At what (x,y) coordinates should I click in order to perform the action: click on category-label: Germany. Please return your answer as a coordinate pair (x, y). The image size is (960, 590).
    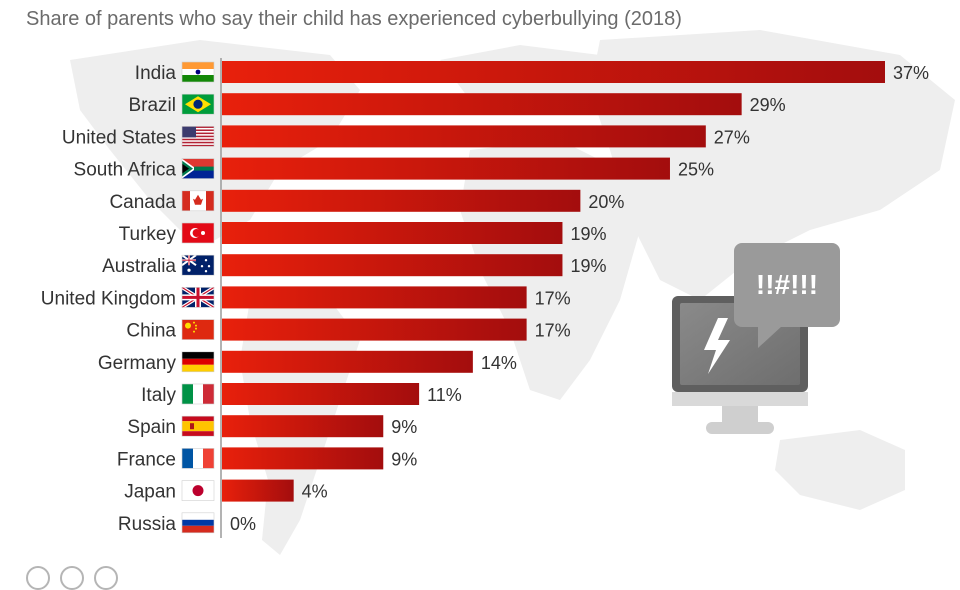
    Looking at the image, I should click on (137, 363).